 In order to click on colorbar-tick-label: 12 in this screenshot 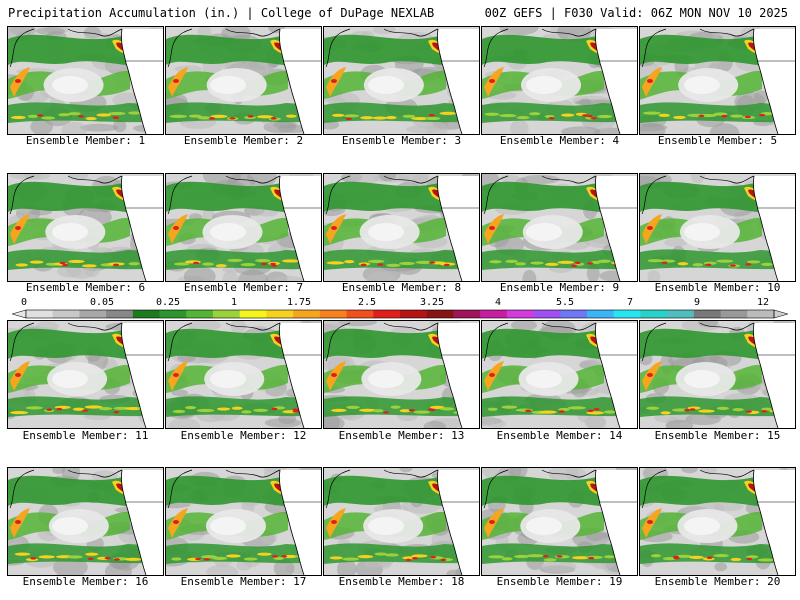, I will do `click(763, 302)`.